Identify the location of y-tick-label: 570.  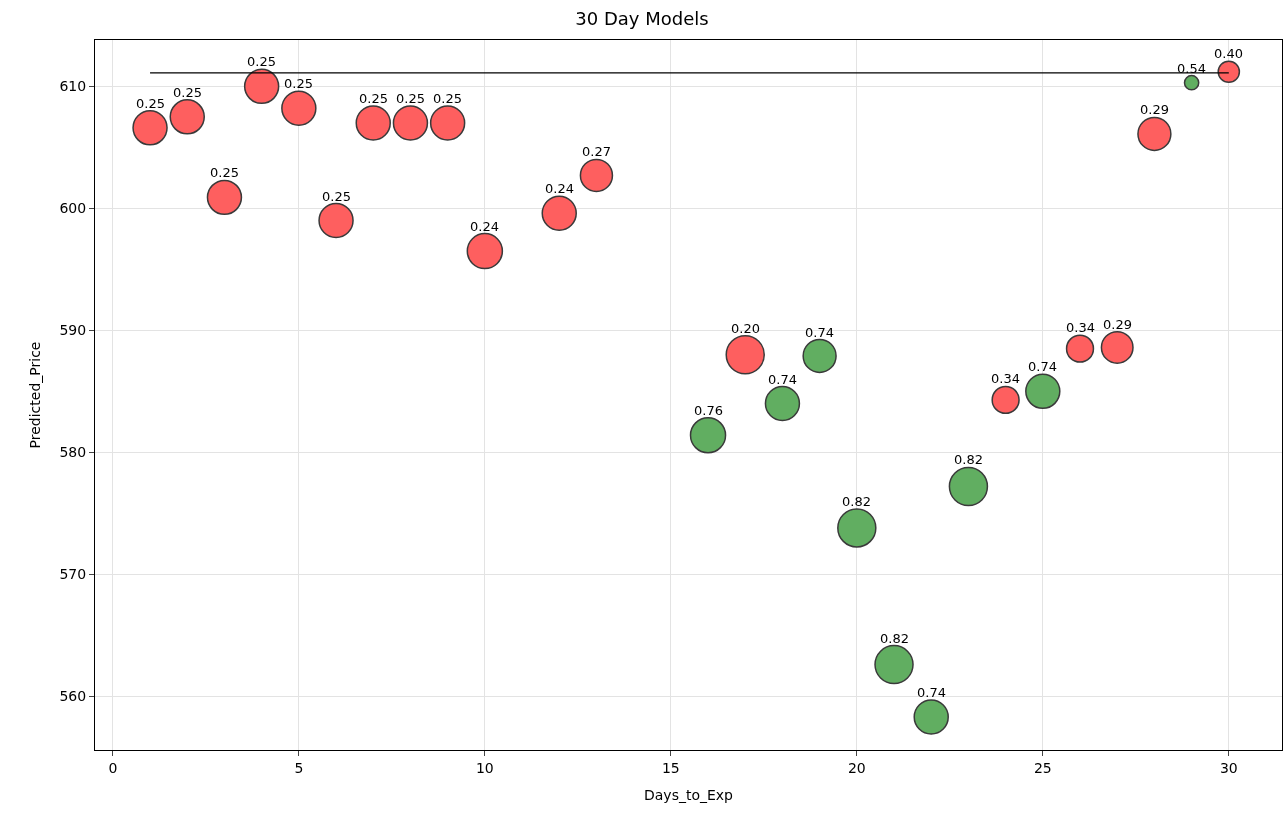
(73, 574).